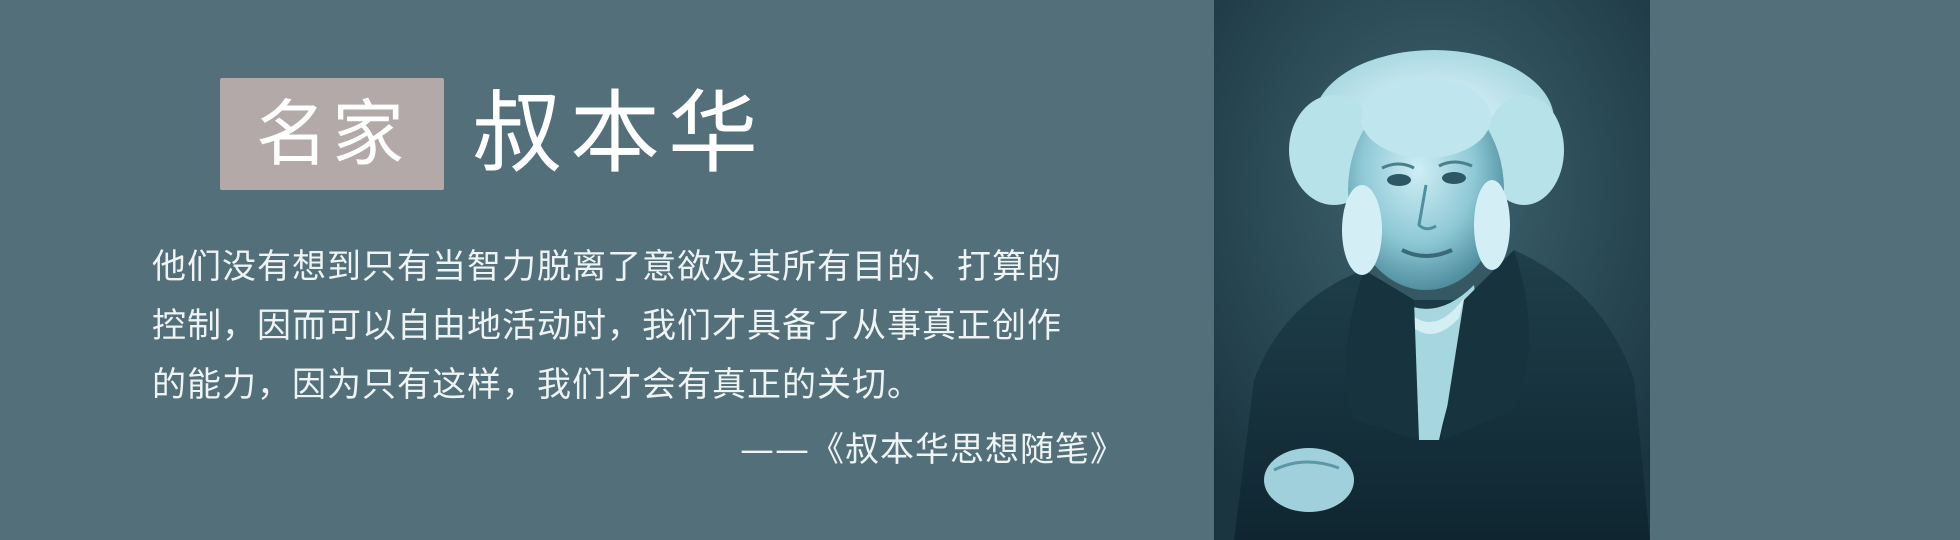 This screenshot has height=540, width=1960. What do you see at coordinates (1398, 166) in the screenshot?
I see `left-brow` at bounding box center [1398, 166].